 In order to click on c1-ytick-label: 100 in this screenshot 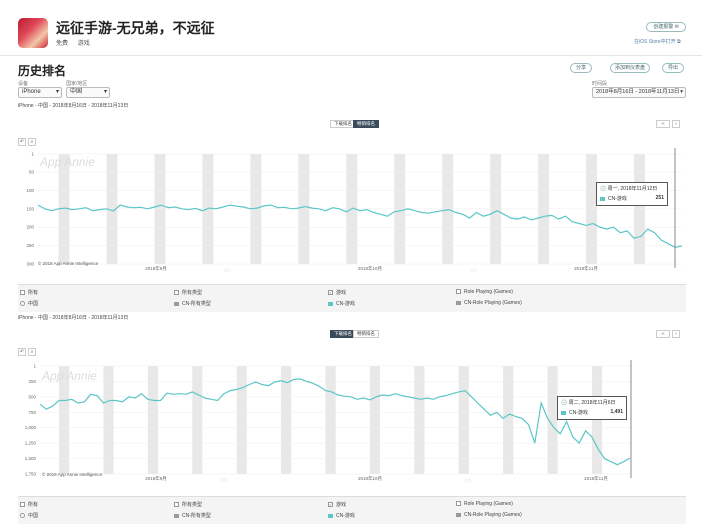, I will do `click(30, 190)`.